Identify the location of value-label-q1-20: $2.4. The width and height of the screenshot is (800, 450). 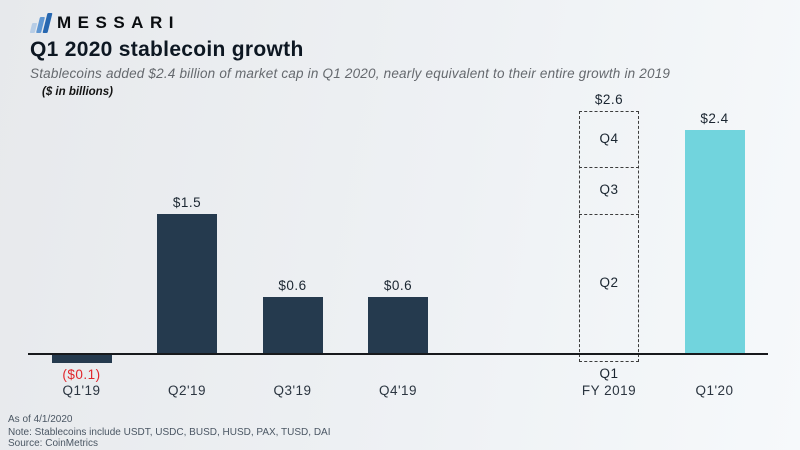
(714, 118).